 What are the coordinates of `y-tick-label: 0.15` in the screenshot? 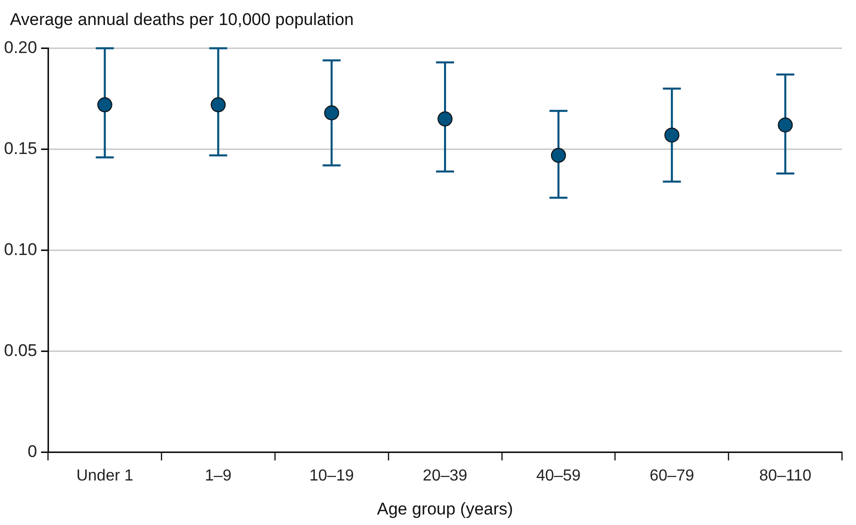 It's located at (21, 148).